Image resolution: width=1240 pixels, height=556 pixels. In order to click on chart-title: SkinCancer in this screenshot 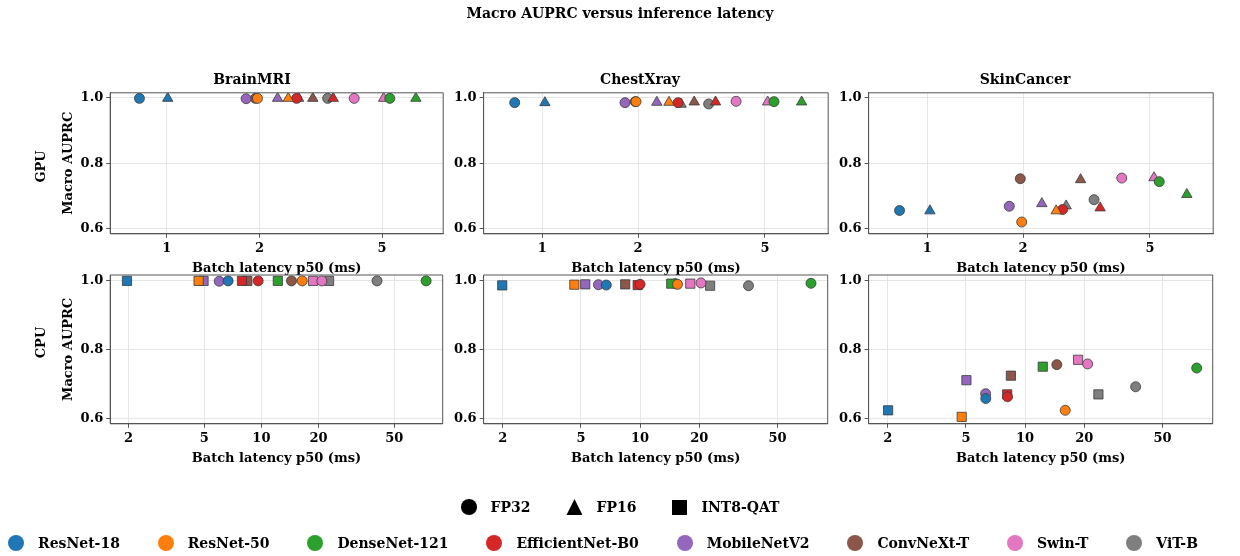, I will do `click(1025, 79)`.